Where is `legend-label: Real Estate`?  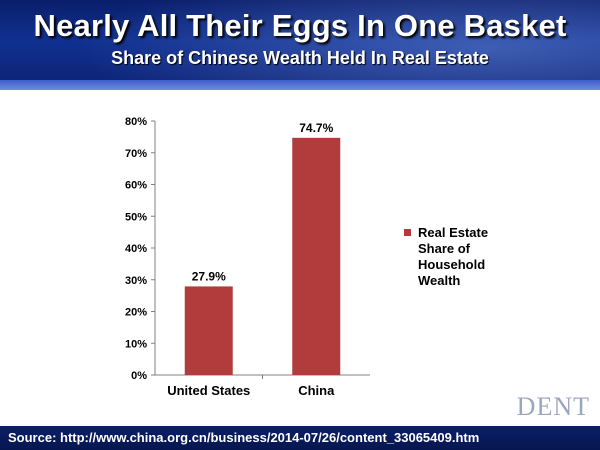
legend-label: Real Estate is located at coordinates (453, 232).